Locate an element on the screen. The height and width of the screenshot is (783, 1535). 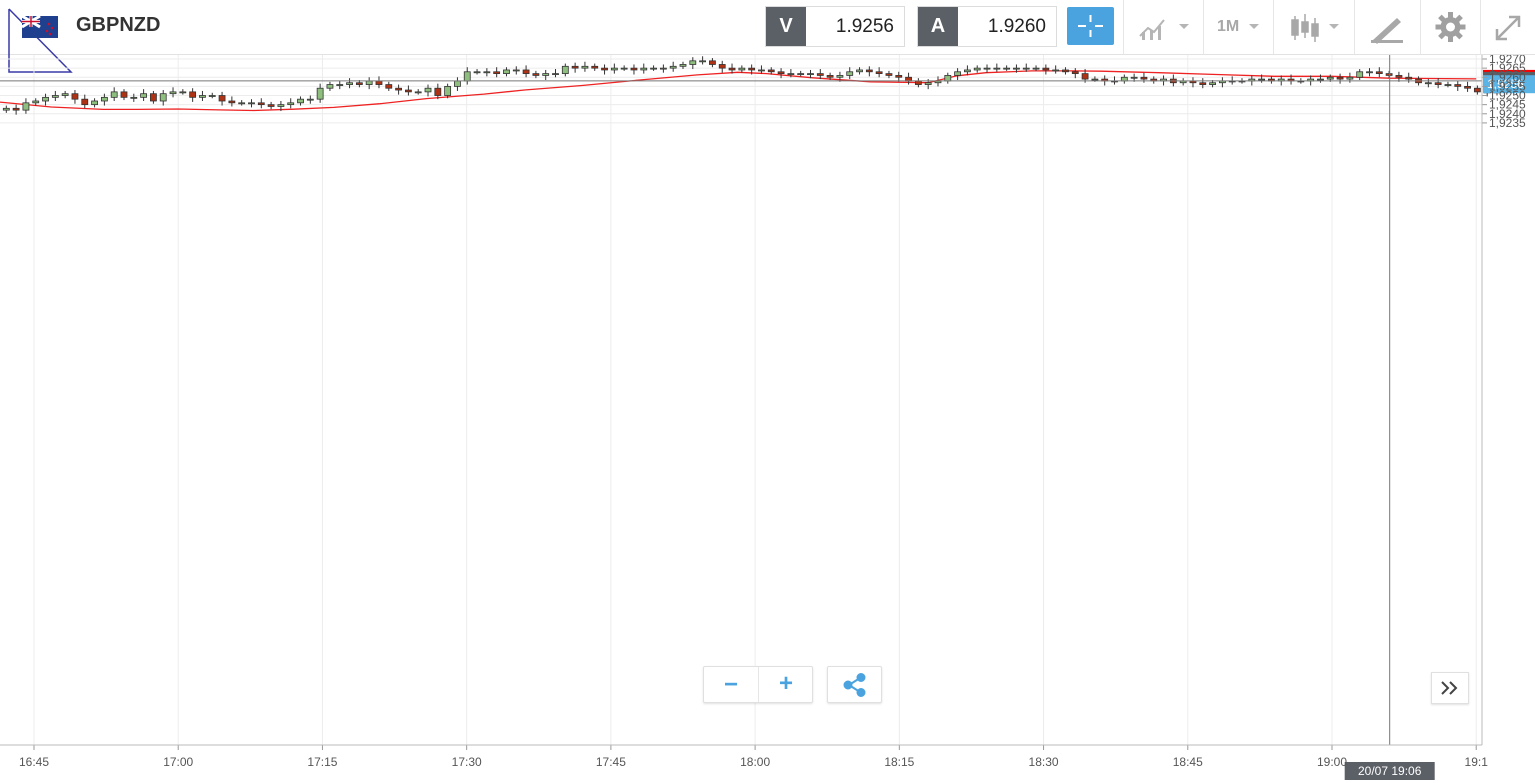
candle-style-button is located at coordinates (1314, 27).